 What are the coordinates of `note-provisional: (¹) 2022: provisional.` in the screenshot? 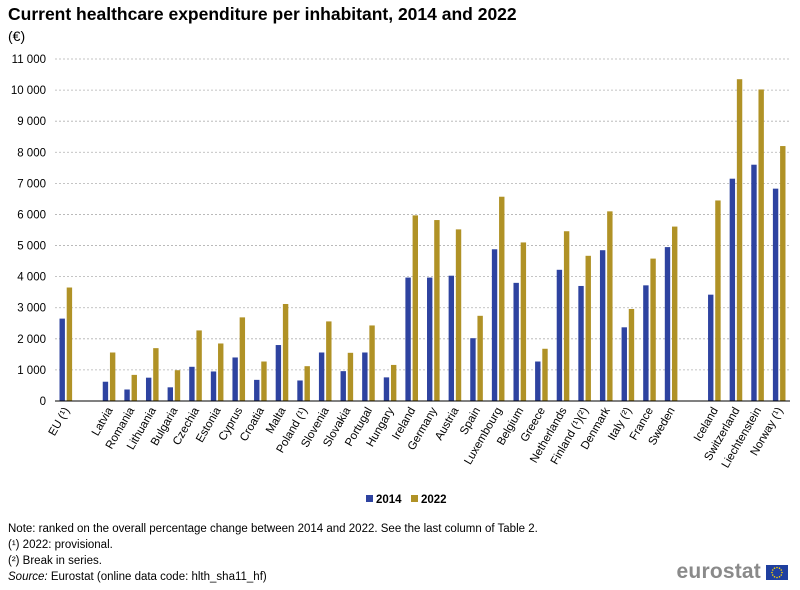 It's located at (60, 545).